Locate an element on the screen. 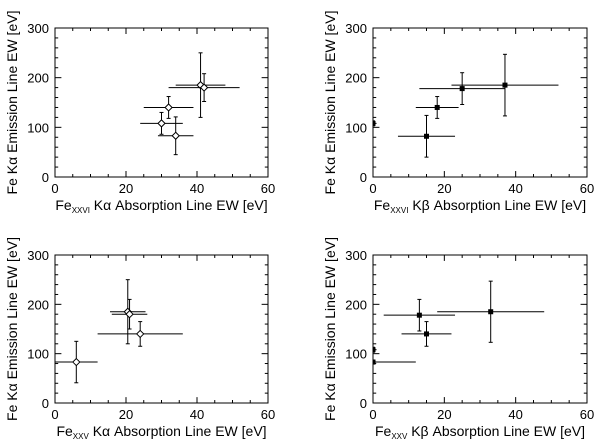 This screenshot has height=447, width=600. x-axis-label: FeXXVI Kα Absorption Line EW [eV] is located at coordinates (161, 206).